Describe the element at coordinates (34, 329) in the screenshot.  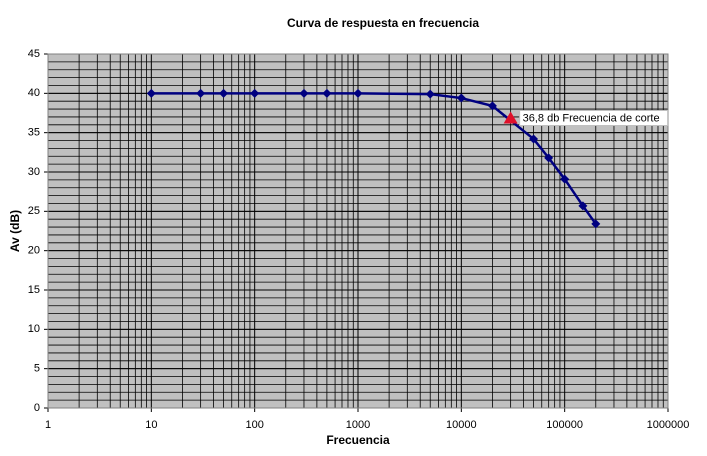
I see `y-tick-label: 10` at that location.